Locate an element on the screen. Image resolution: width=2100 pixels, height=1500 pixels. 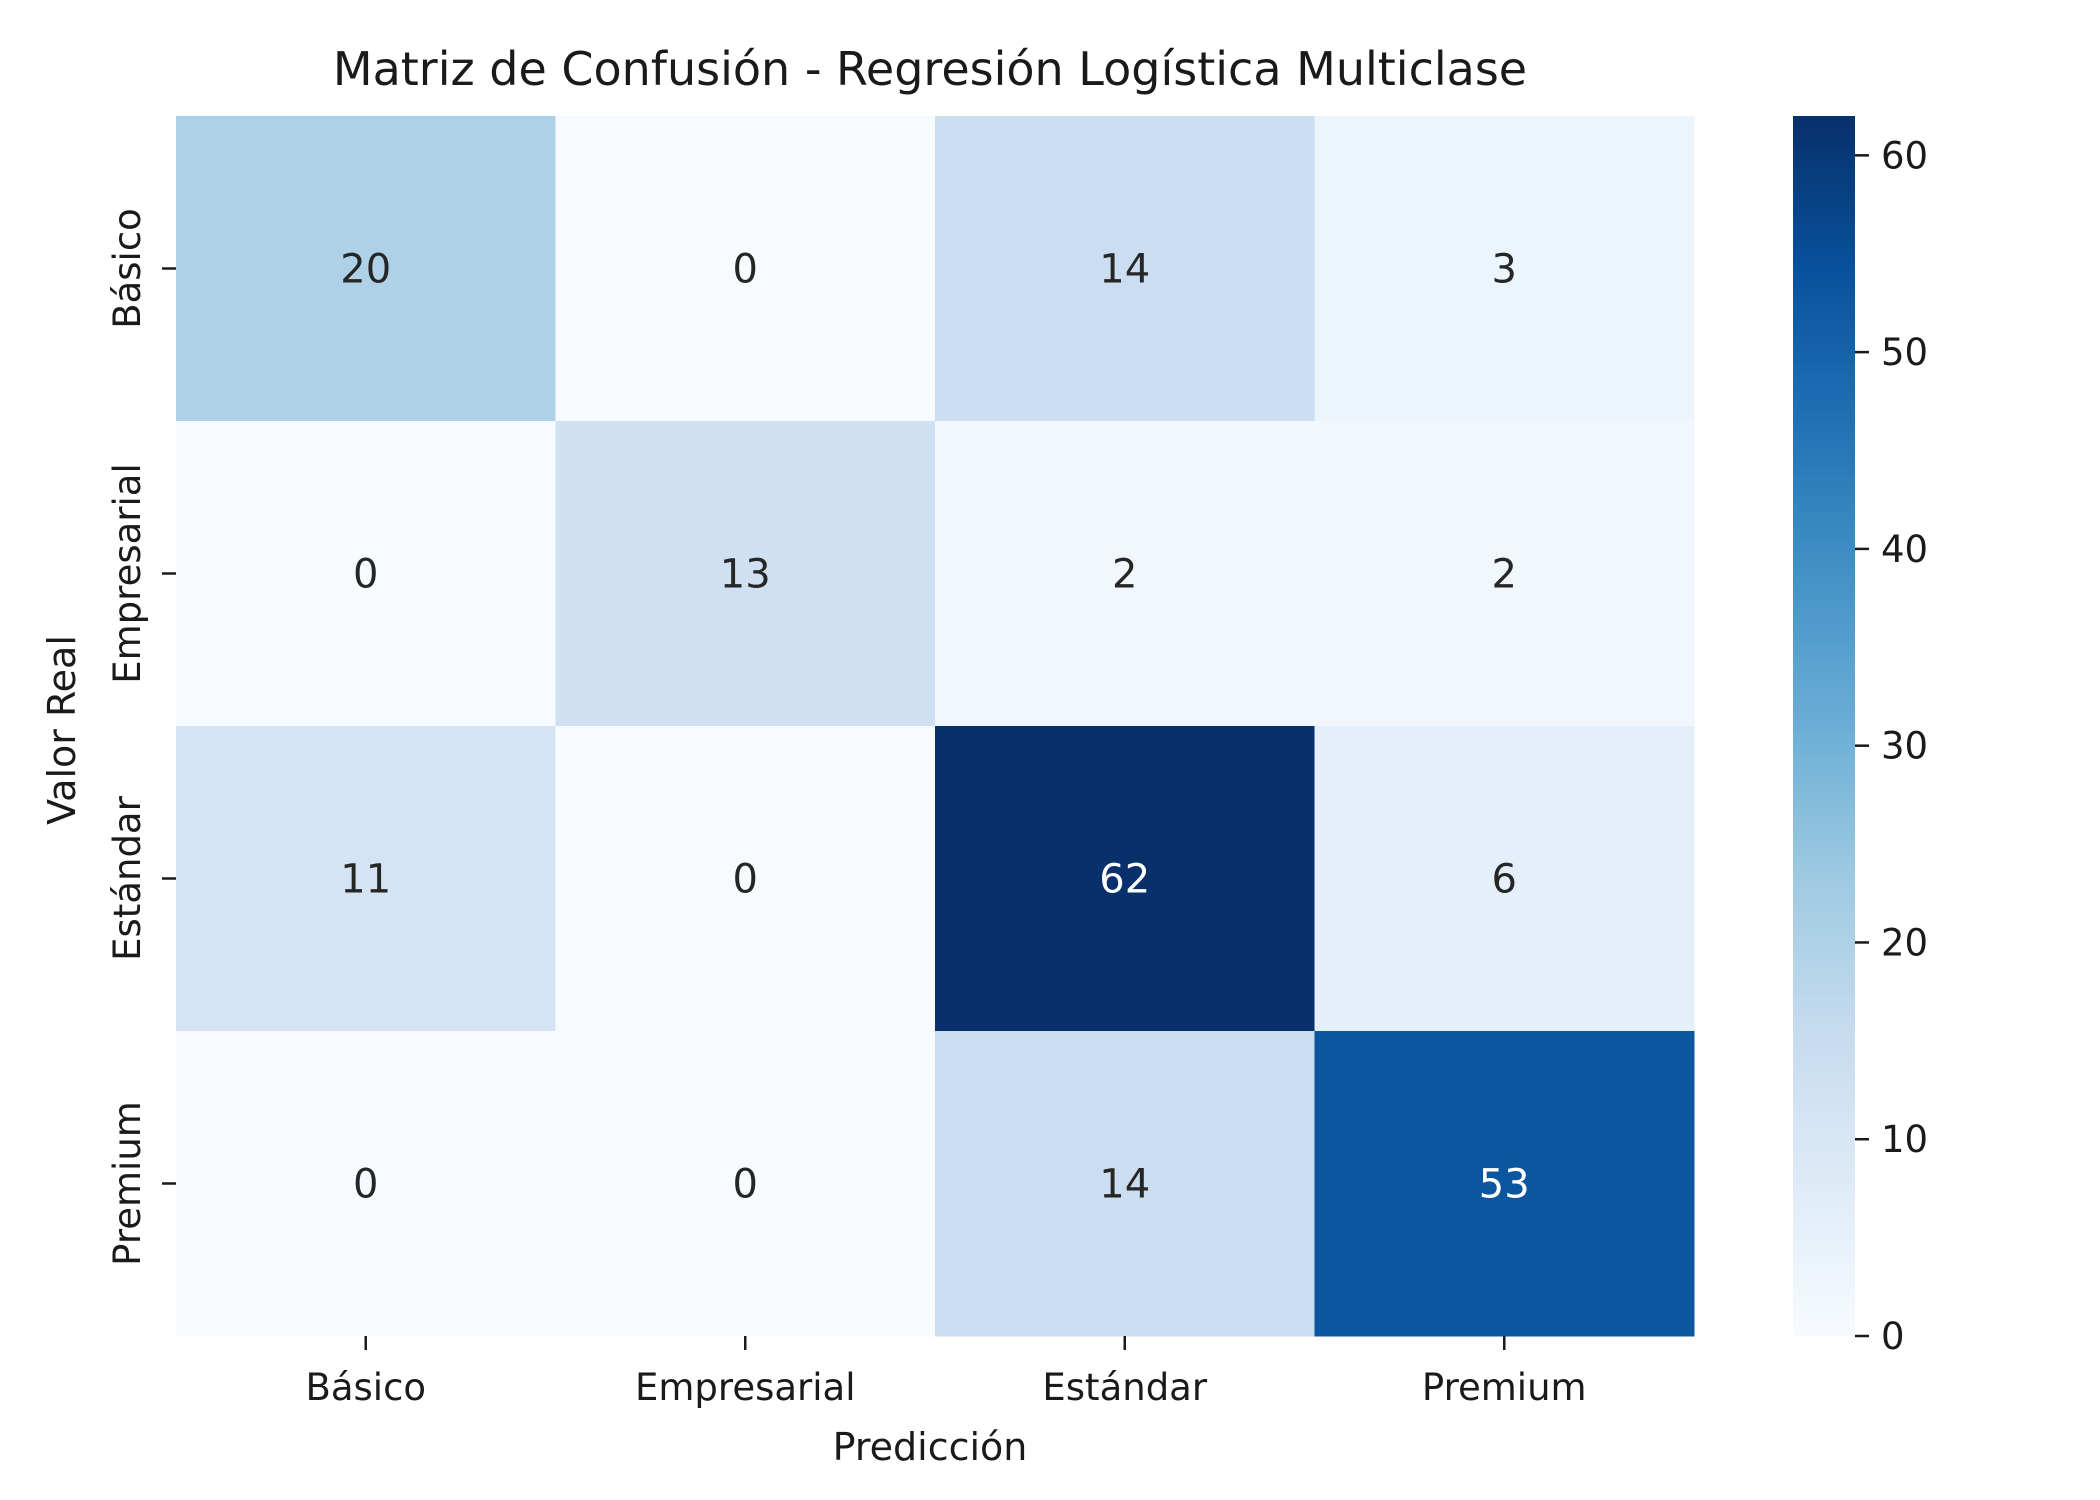
heatmap-cell-basico-estandar is located at coordinates (1125, 269).